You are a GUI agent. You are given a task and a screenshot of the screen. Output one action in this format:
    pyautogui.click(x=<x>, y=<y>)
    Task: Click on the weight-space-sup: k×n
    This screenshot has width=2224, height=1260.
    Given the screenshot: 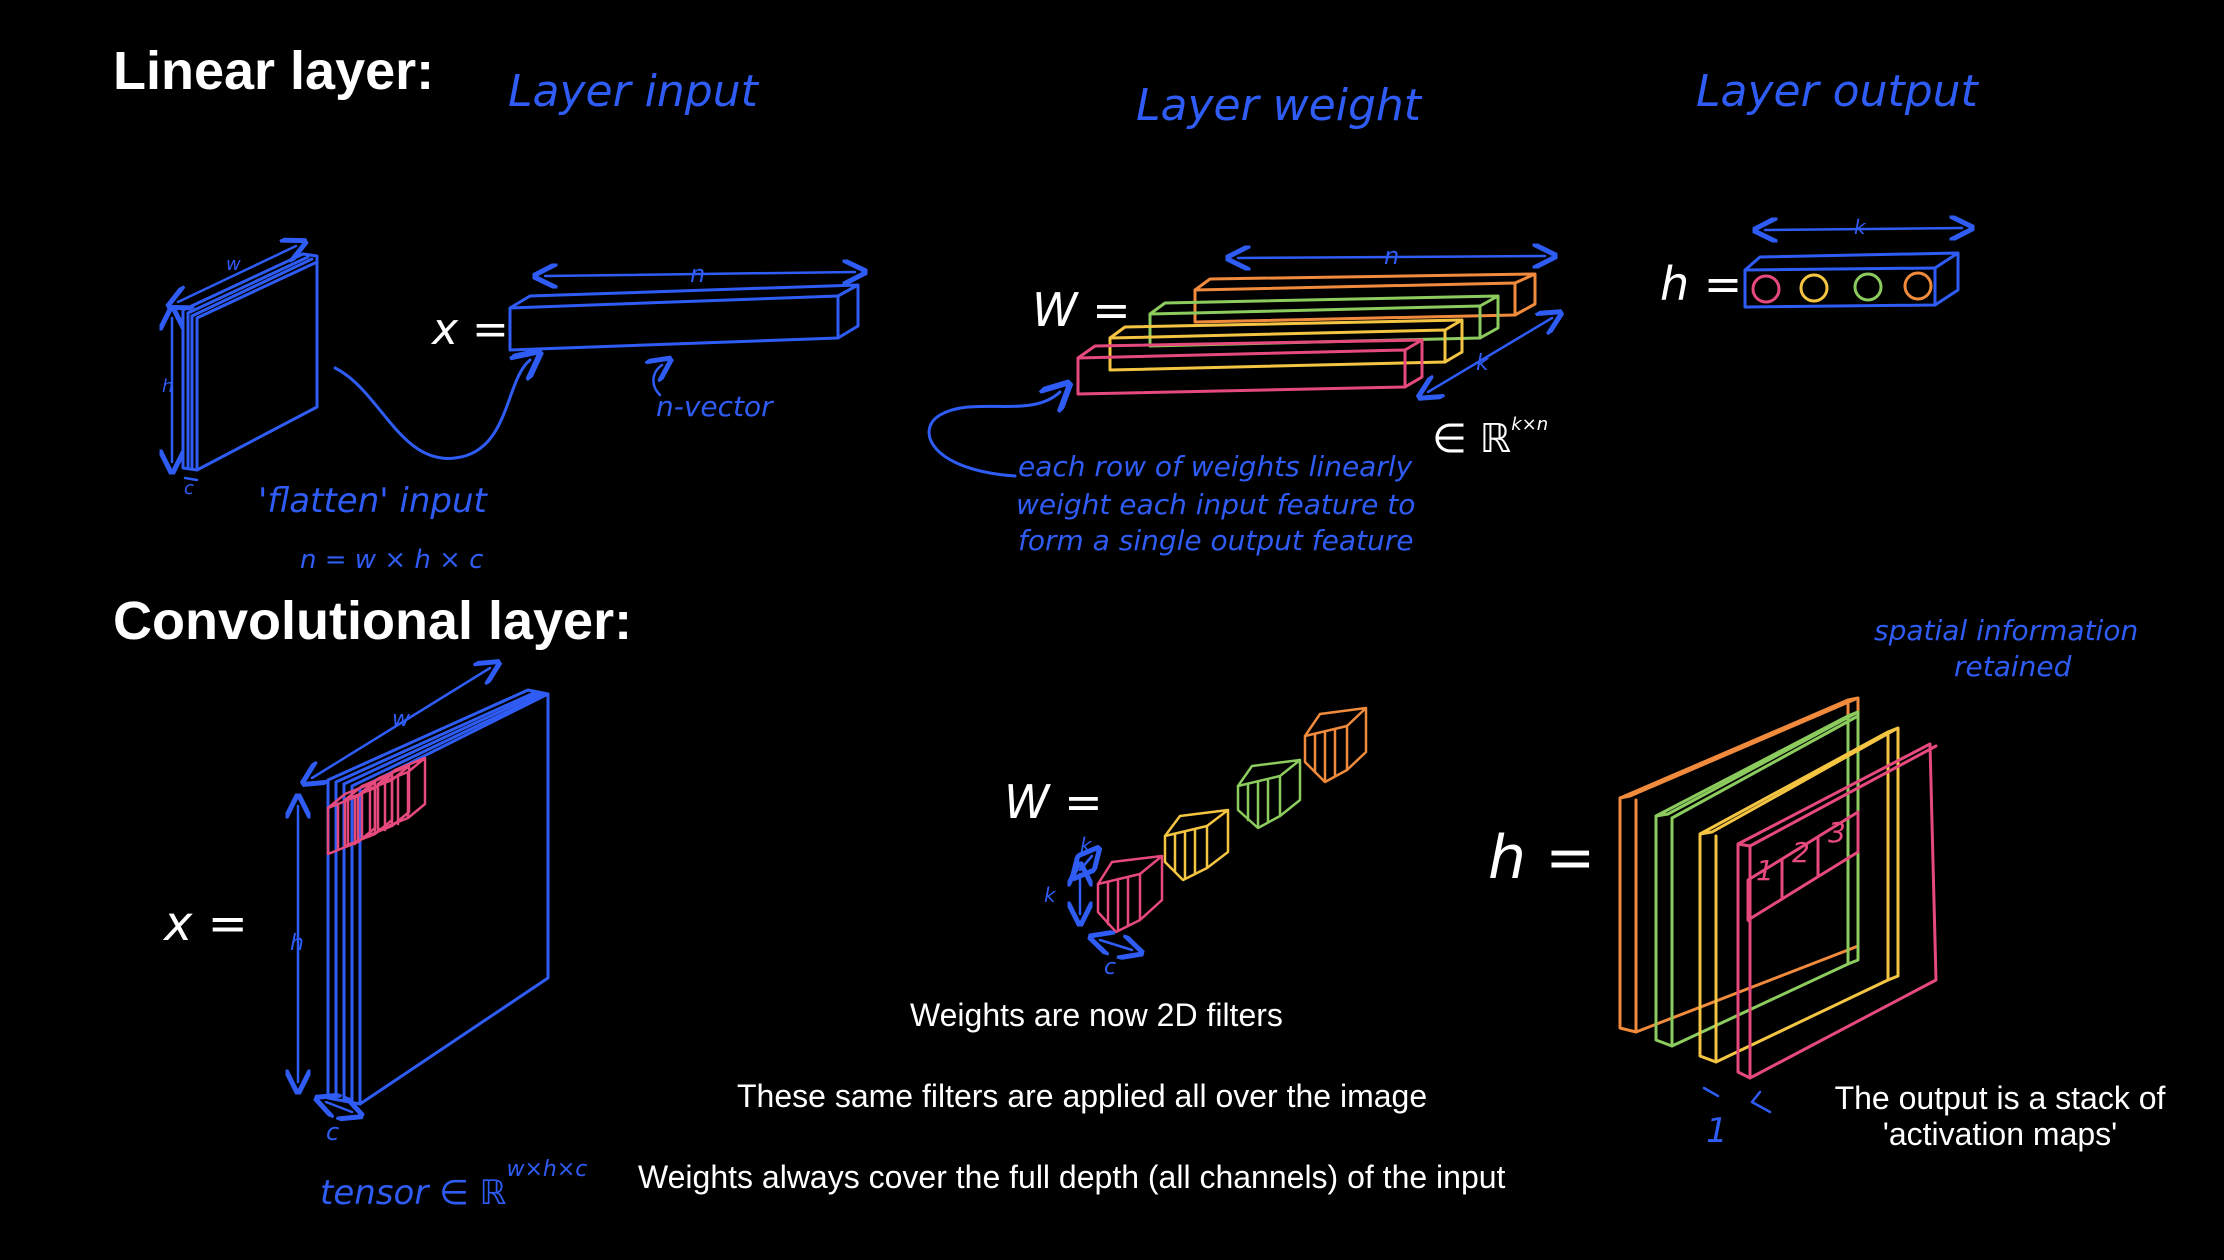 What is the action you would take?
    pyautogui.click(x=1529, y=424)
    